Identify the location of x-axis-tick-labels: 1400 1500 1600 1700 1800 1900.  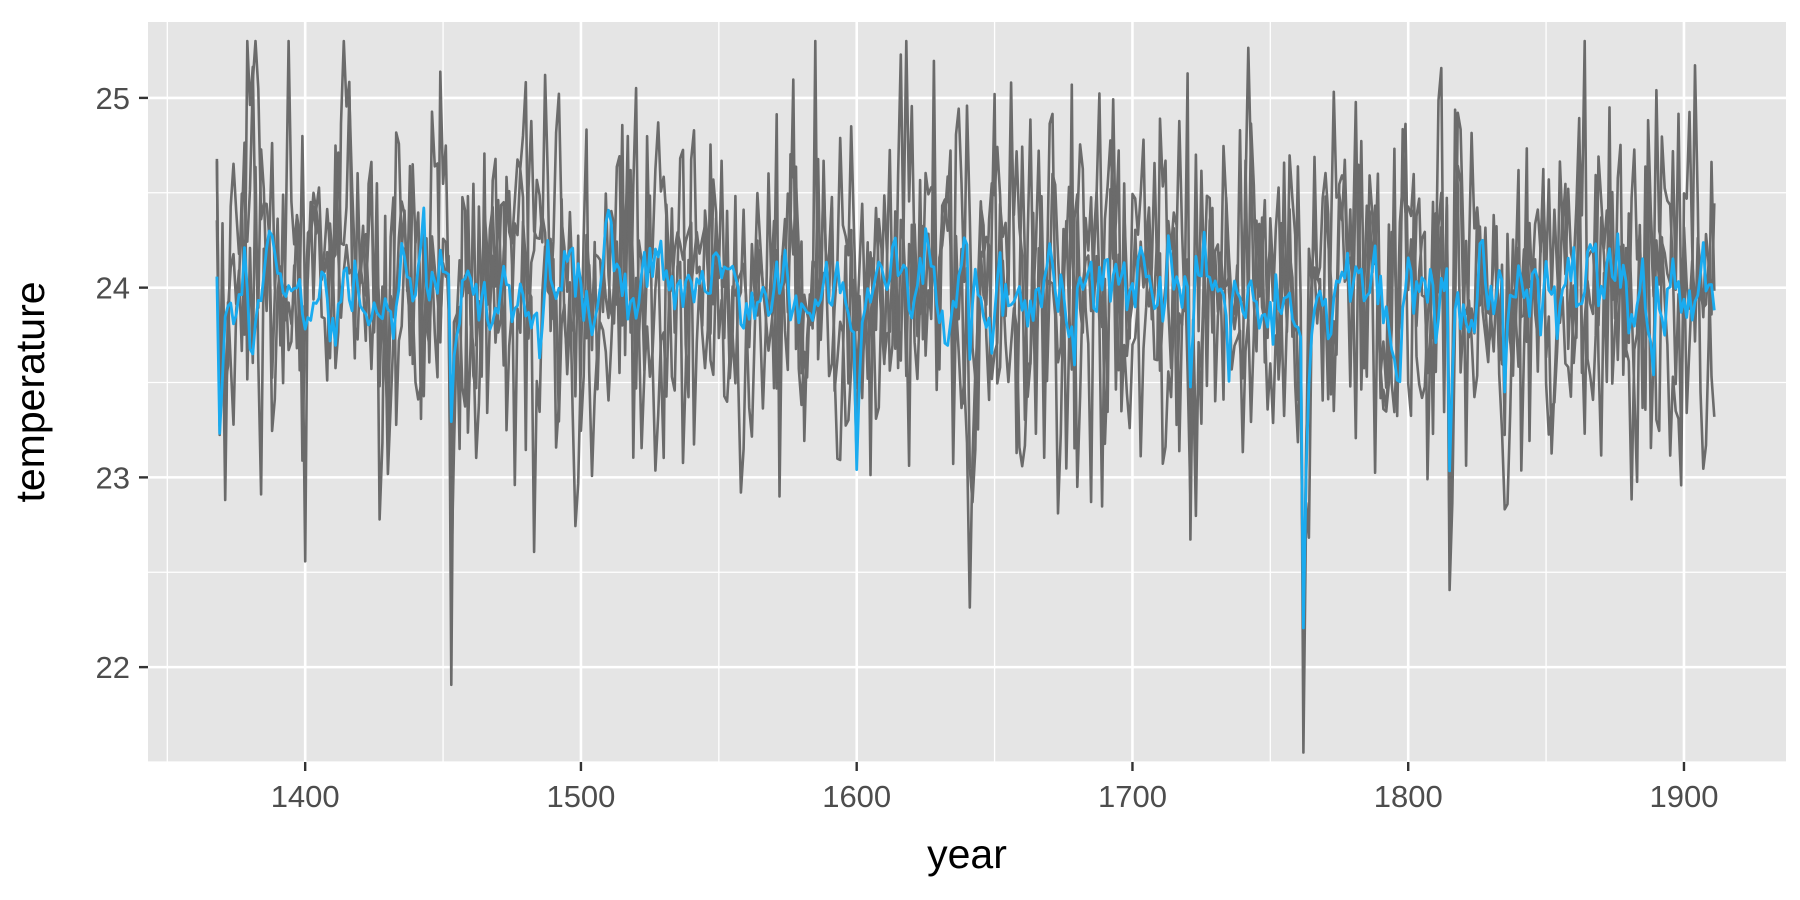
(995, 796).